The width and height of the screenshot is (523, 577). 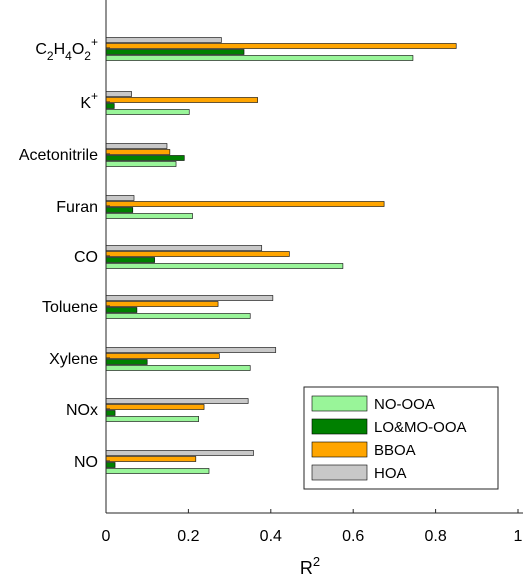 I want to click on legend-swatch-no-ooa, so click(x=339, y=403).